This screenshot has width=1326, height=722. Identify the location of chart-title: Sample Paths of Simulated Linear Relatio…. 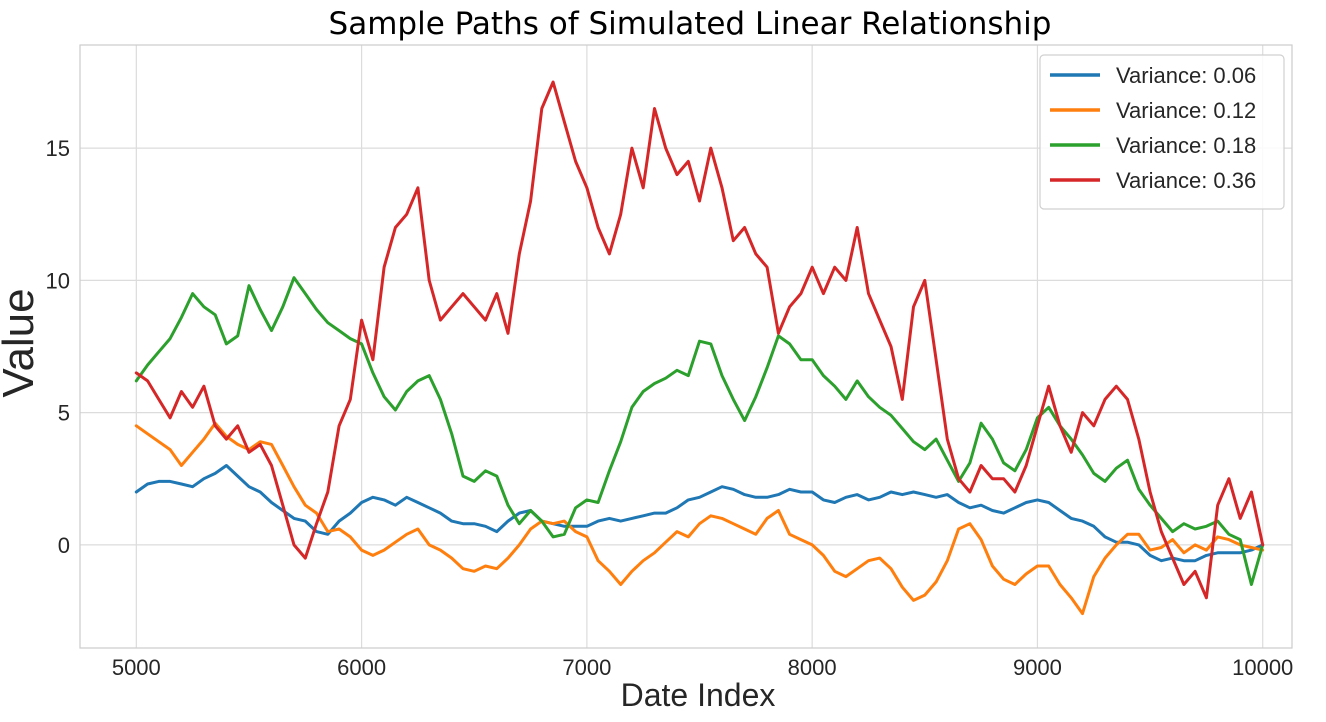
(690, 24).